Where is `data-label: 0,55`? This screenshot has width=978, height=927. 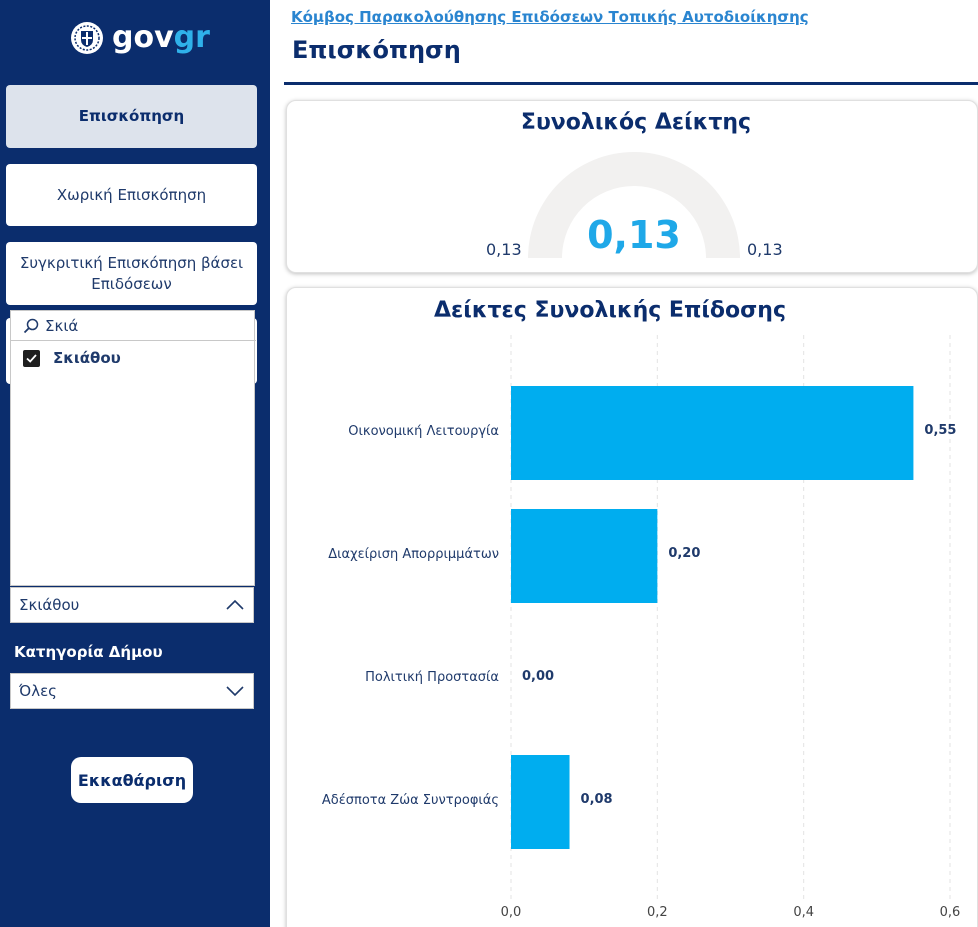
data-label: 0,55 is located at coordinates (940, 430).